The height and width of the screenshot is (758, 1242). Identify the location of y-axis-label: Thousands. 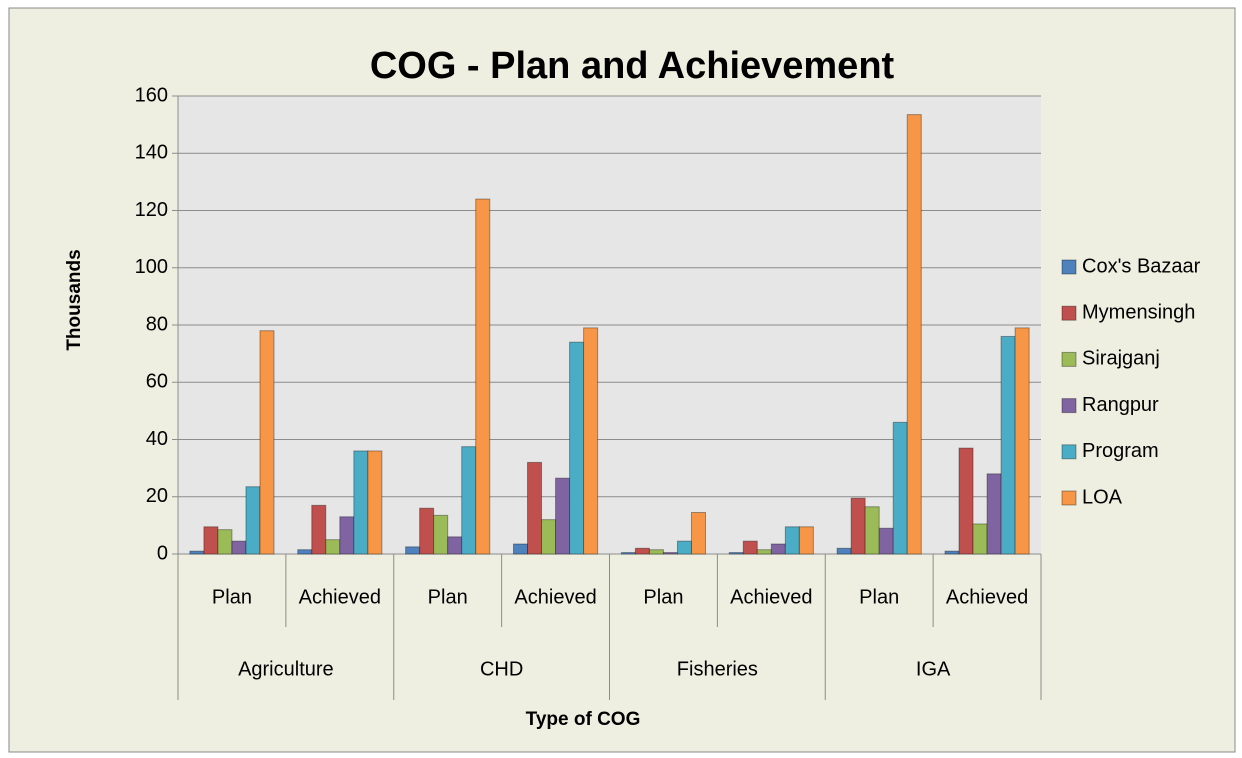
(74, 299).